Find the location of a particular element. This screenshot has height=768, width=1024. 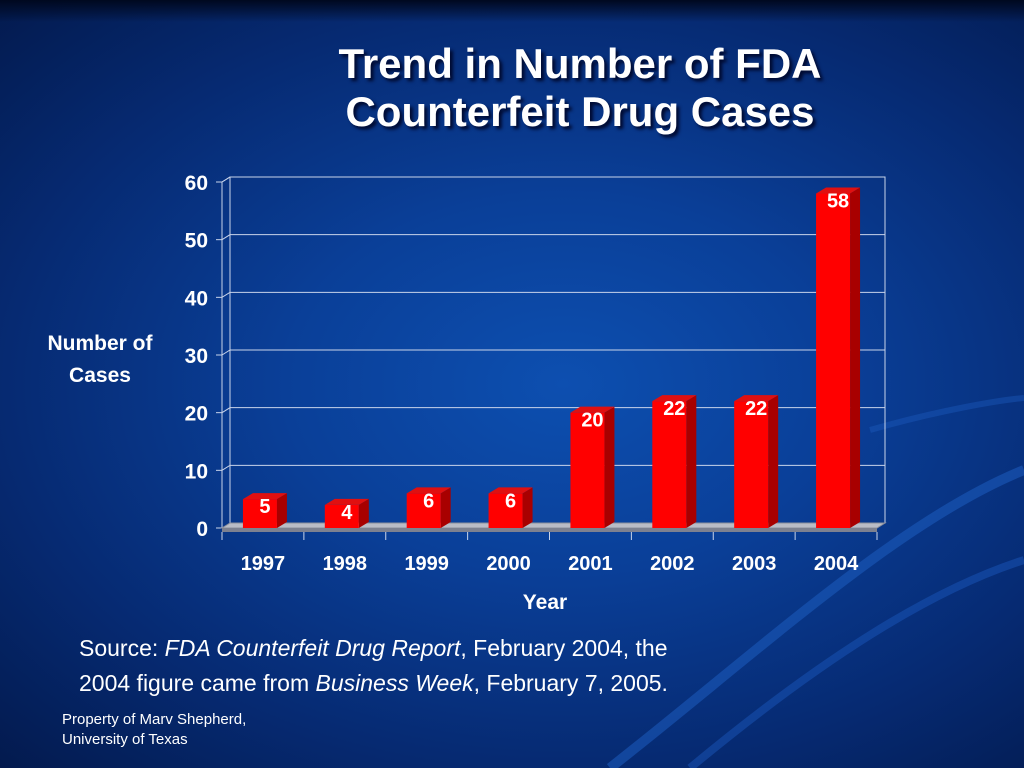

x-tick-label: 2000 is located at coordinates (508, 564).